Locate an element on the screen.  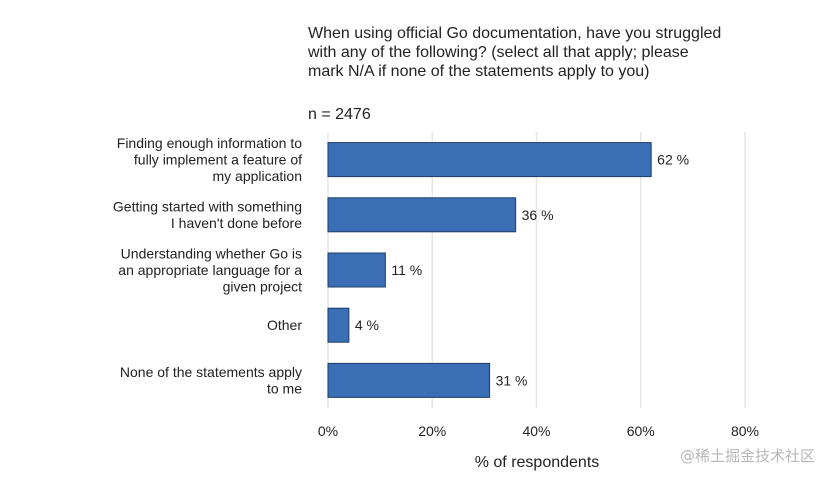
data-label: 4 % is located at coordinates (367, 325).